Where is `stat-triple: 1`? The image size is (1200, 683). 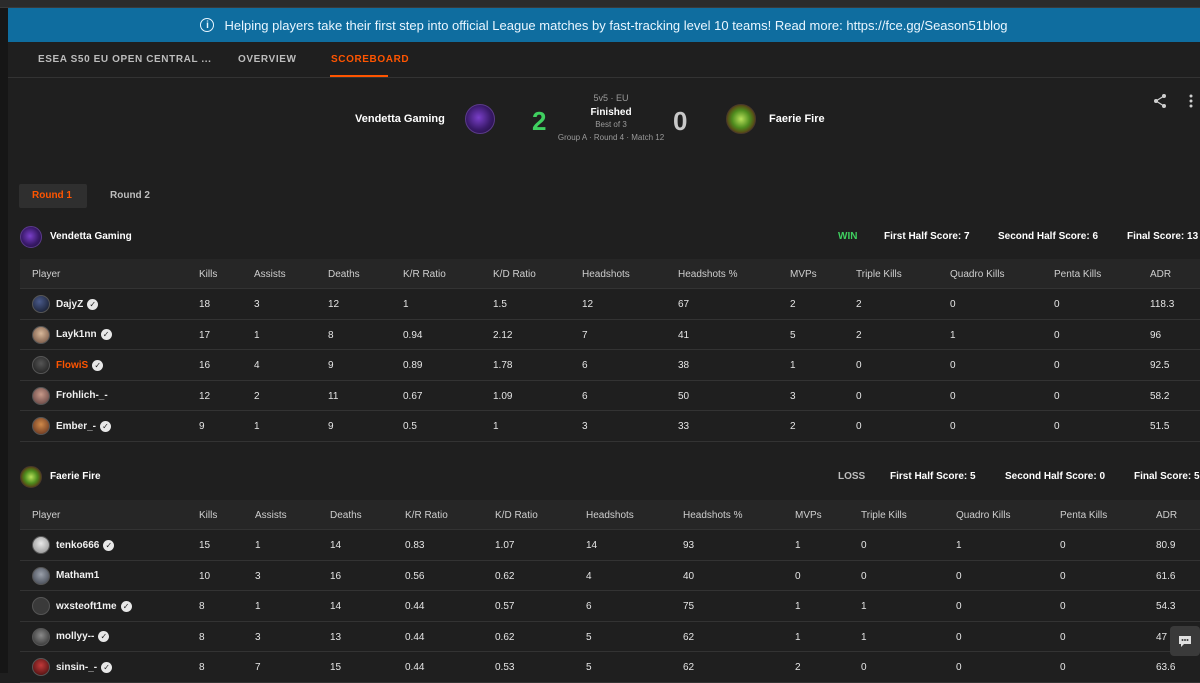
stat-triple: 1 is located at coordinates (864, 606).